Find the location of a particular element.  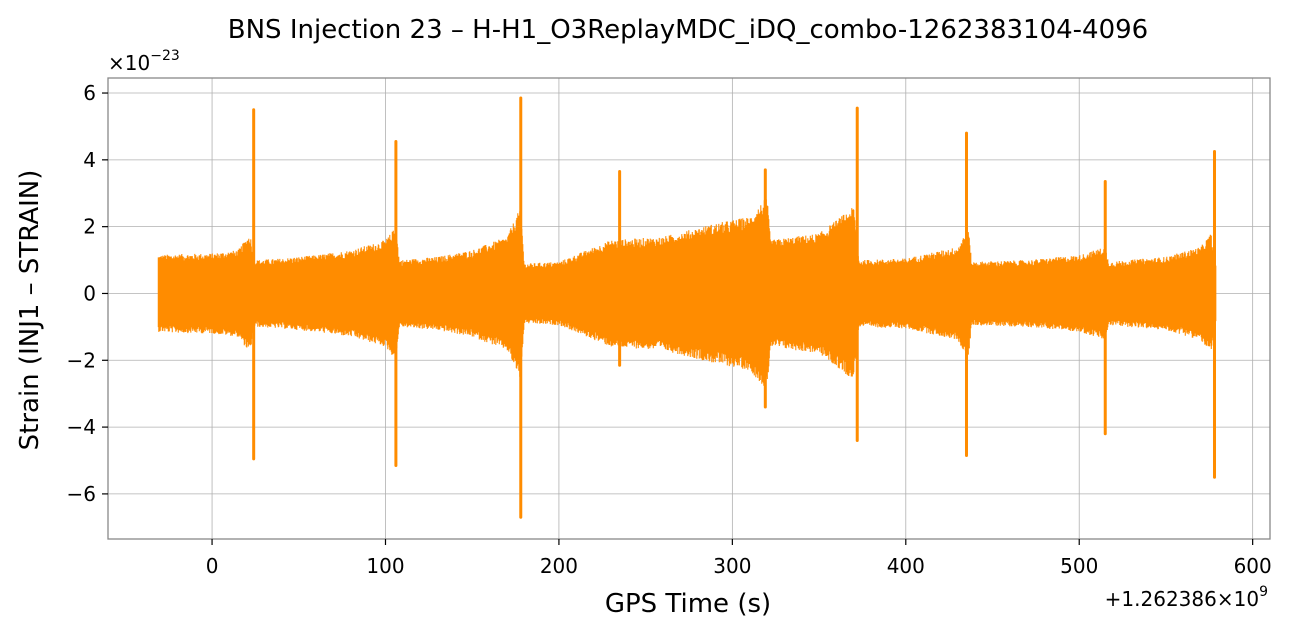

y-scale-factor: ×10⁻²³ is located at coordinates (144, 61).